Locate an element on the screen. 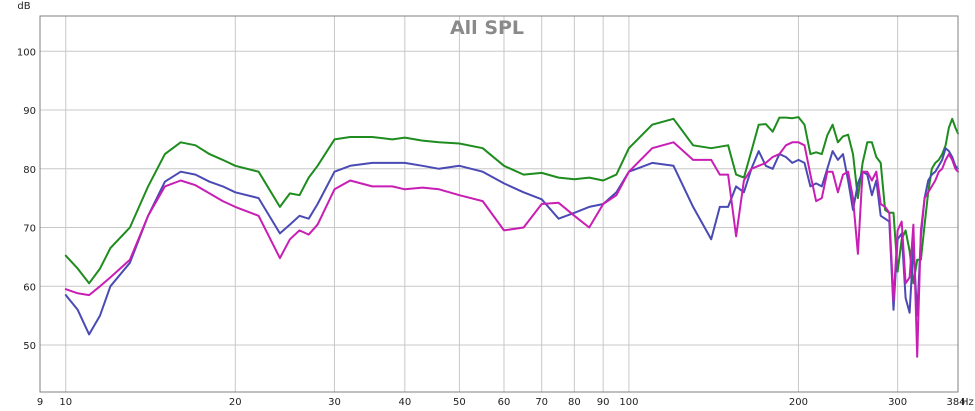 The height and width of the screenshot is (411, 975). x-tick-label: 100 is located at coordinates (628, 402).